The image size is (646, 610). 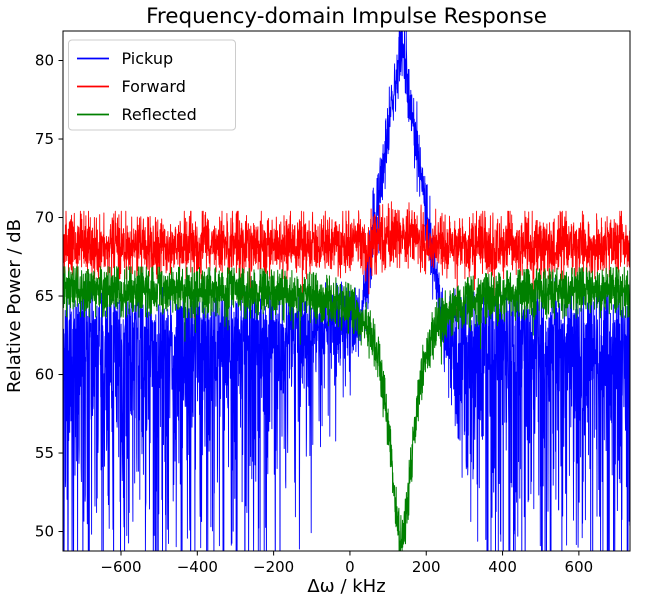 What do you see at coordinates (502, 567) in the screenshot?
I see `x-tick-label: 400` at bounding box center [502, 567].